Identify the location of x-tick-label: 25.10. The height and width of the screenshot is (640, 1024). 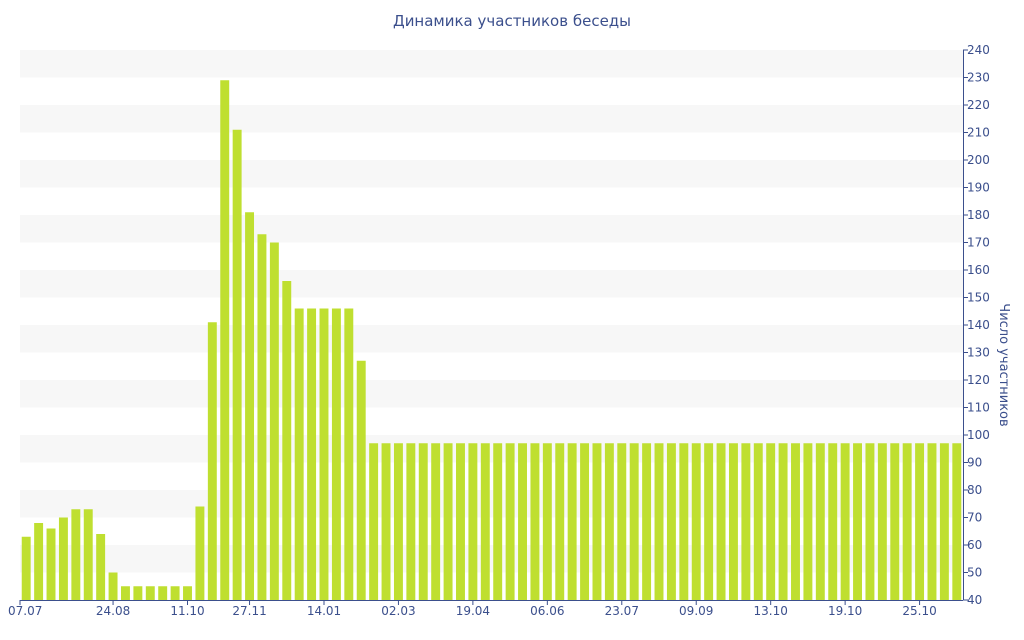
(919, 611).